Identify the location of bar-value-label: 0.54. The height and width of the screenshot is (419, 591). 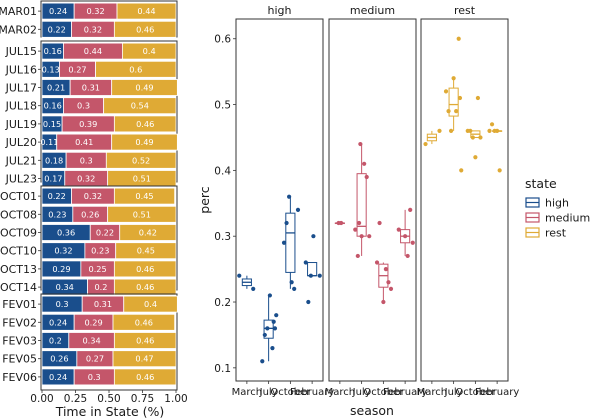
(140, 106).